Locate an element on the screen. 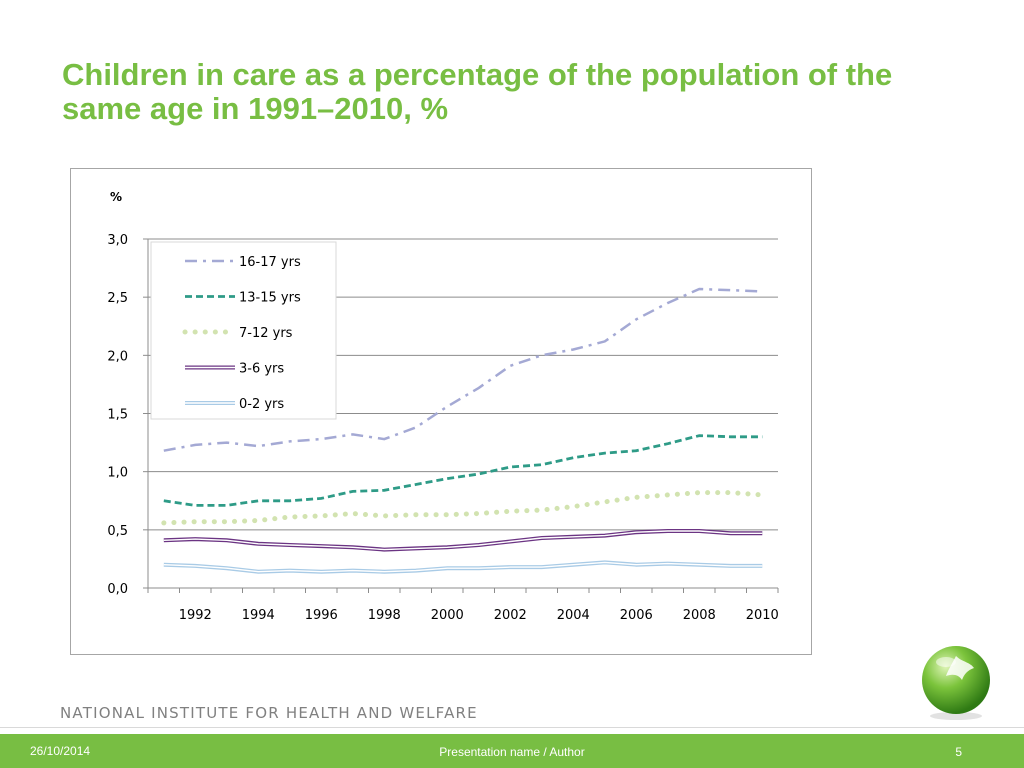 Image resolution: width=1024 pixels, height=768 pixels. legend-box is located at coordinates (243, 330).